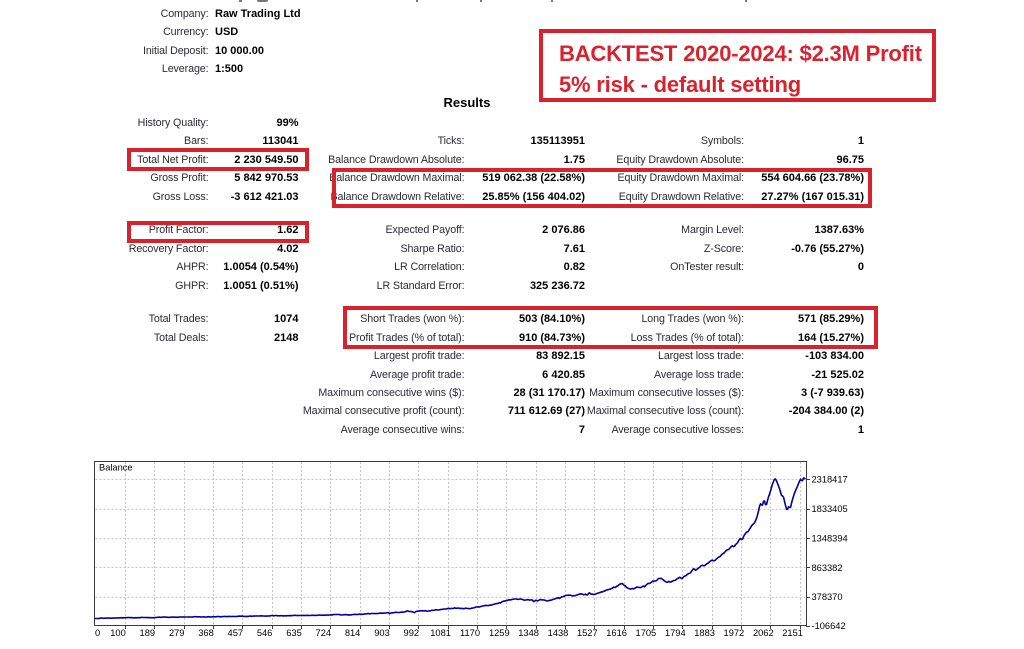  I want to click on svg-text: 0, so click(97, 633).